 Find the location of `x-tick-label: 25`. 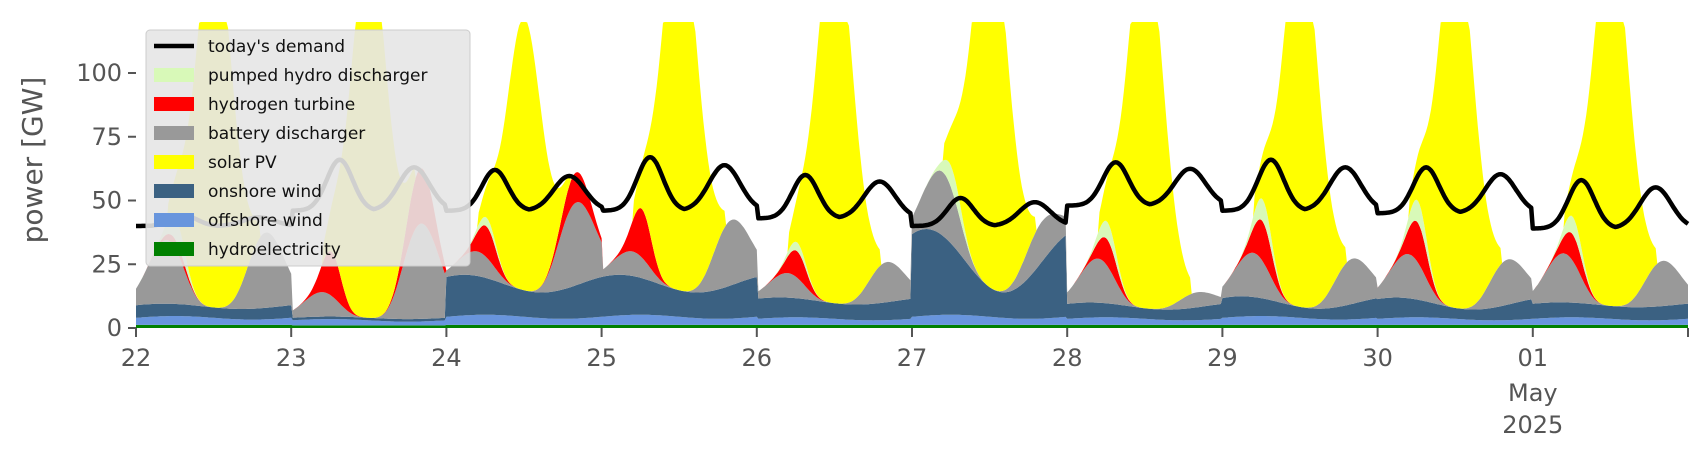

x-tick-label: 25 is located at coordinates (601, 358).